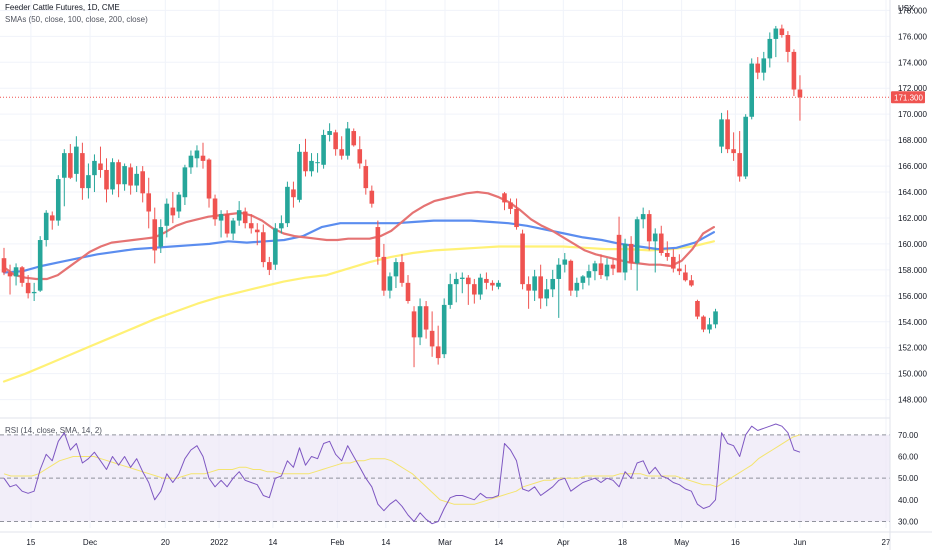 The width and height of the screenshot is (932, 555). What do you see at coordinates (912, 322) in the screenshot?
I see `price-tick-label: 154.000` at bounding box center [912, 322].